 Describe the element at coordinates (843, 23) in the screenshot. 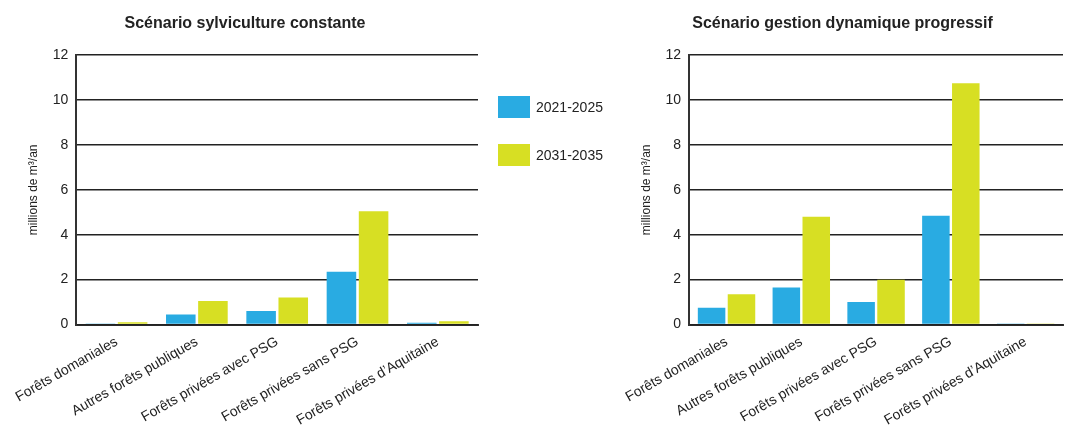

I see `chart-title: Scénario gestion dynamique progressif` at that location.